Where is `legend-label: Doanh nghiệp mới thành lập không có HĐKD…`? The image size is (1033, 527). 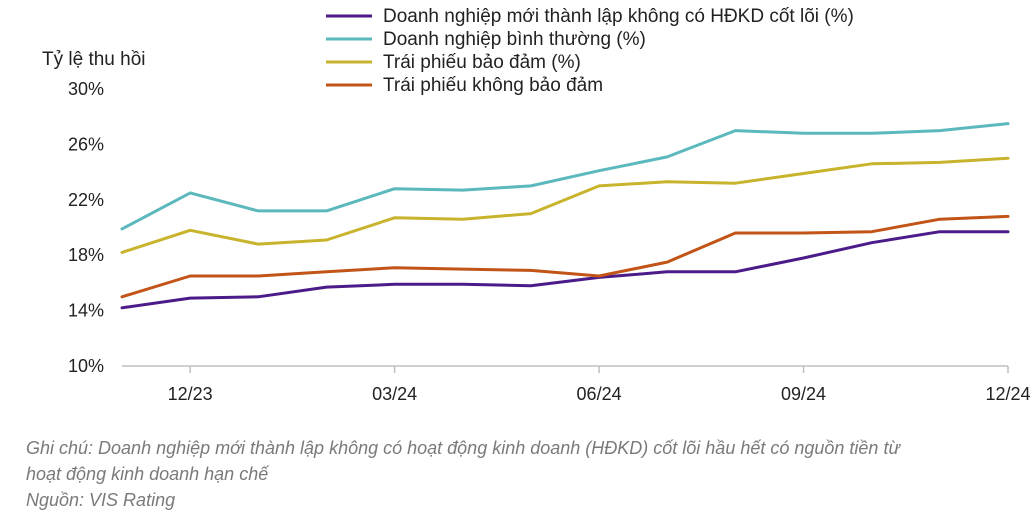 legend-label: Doanh nghiệp mới thành lập không có HĐKD… is located at coordinates (618, 16).